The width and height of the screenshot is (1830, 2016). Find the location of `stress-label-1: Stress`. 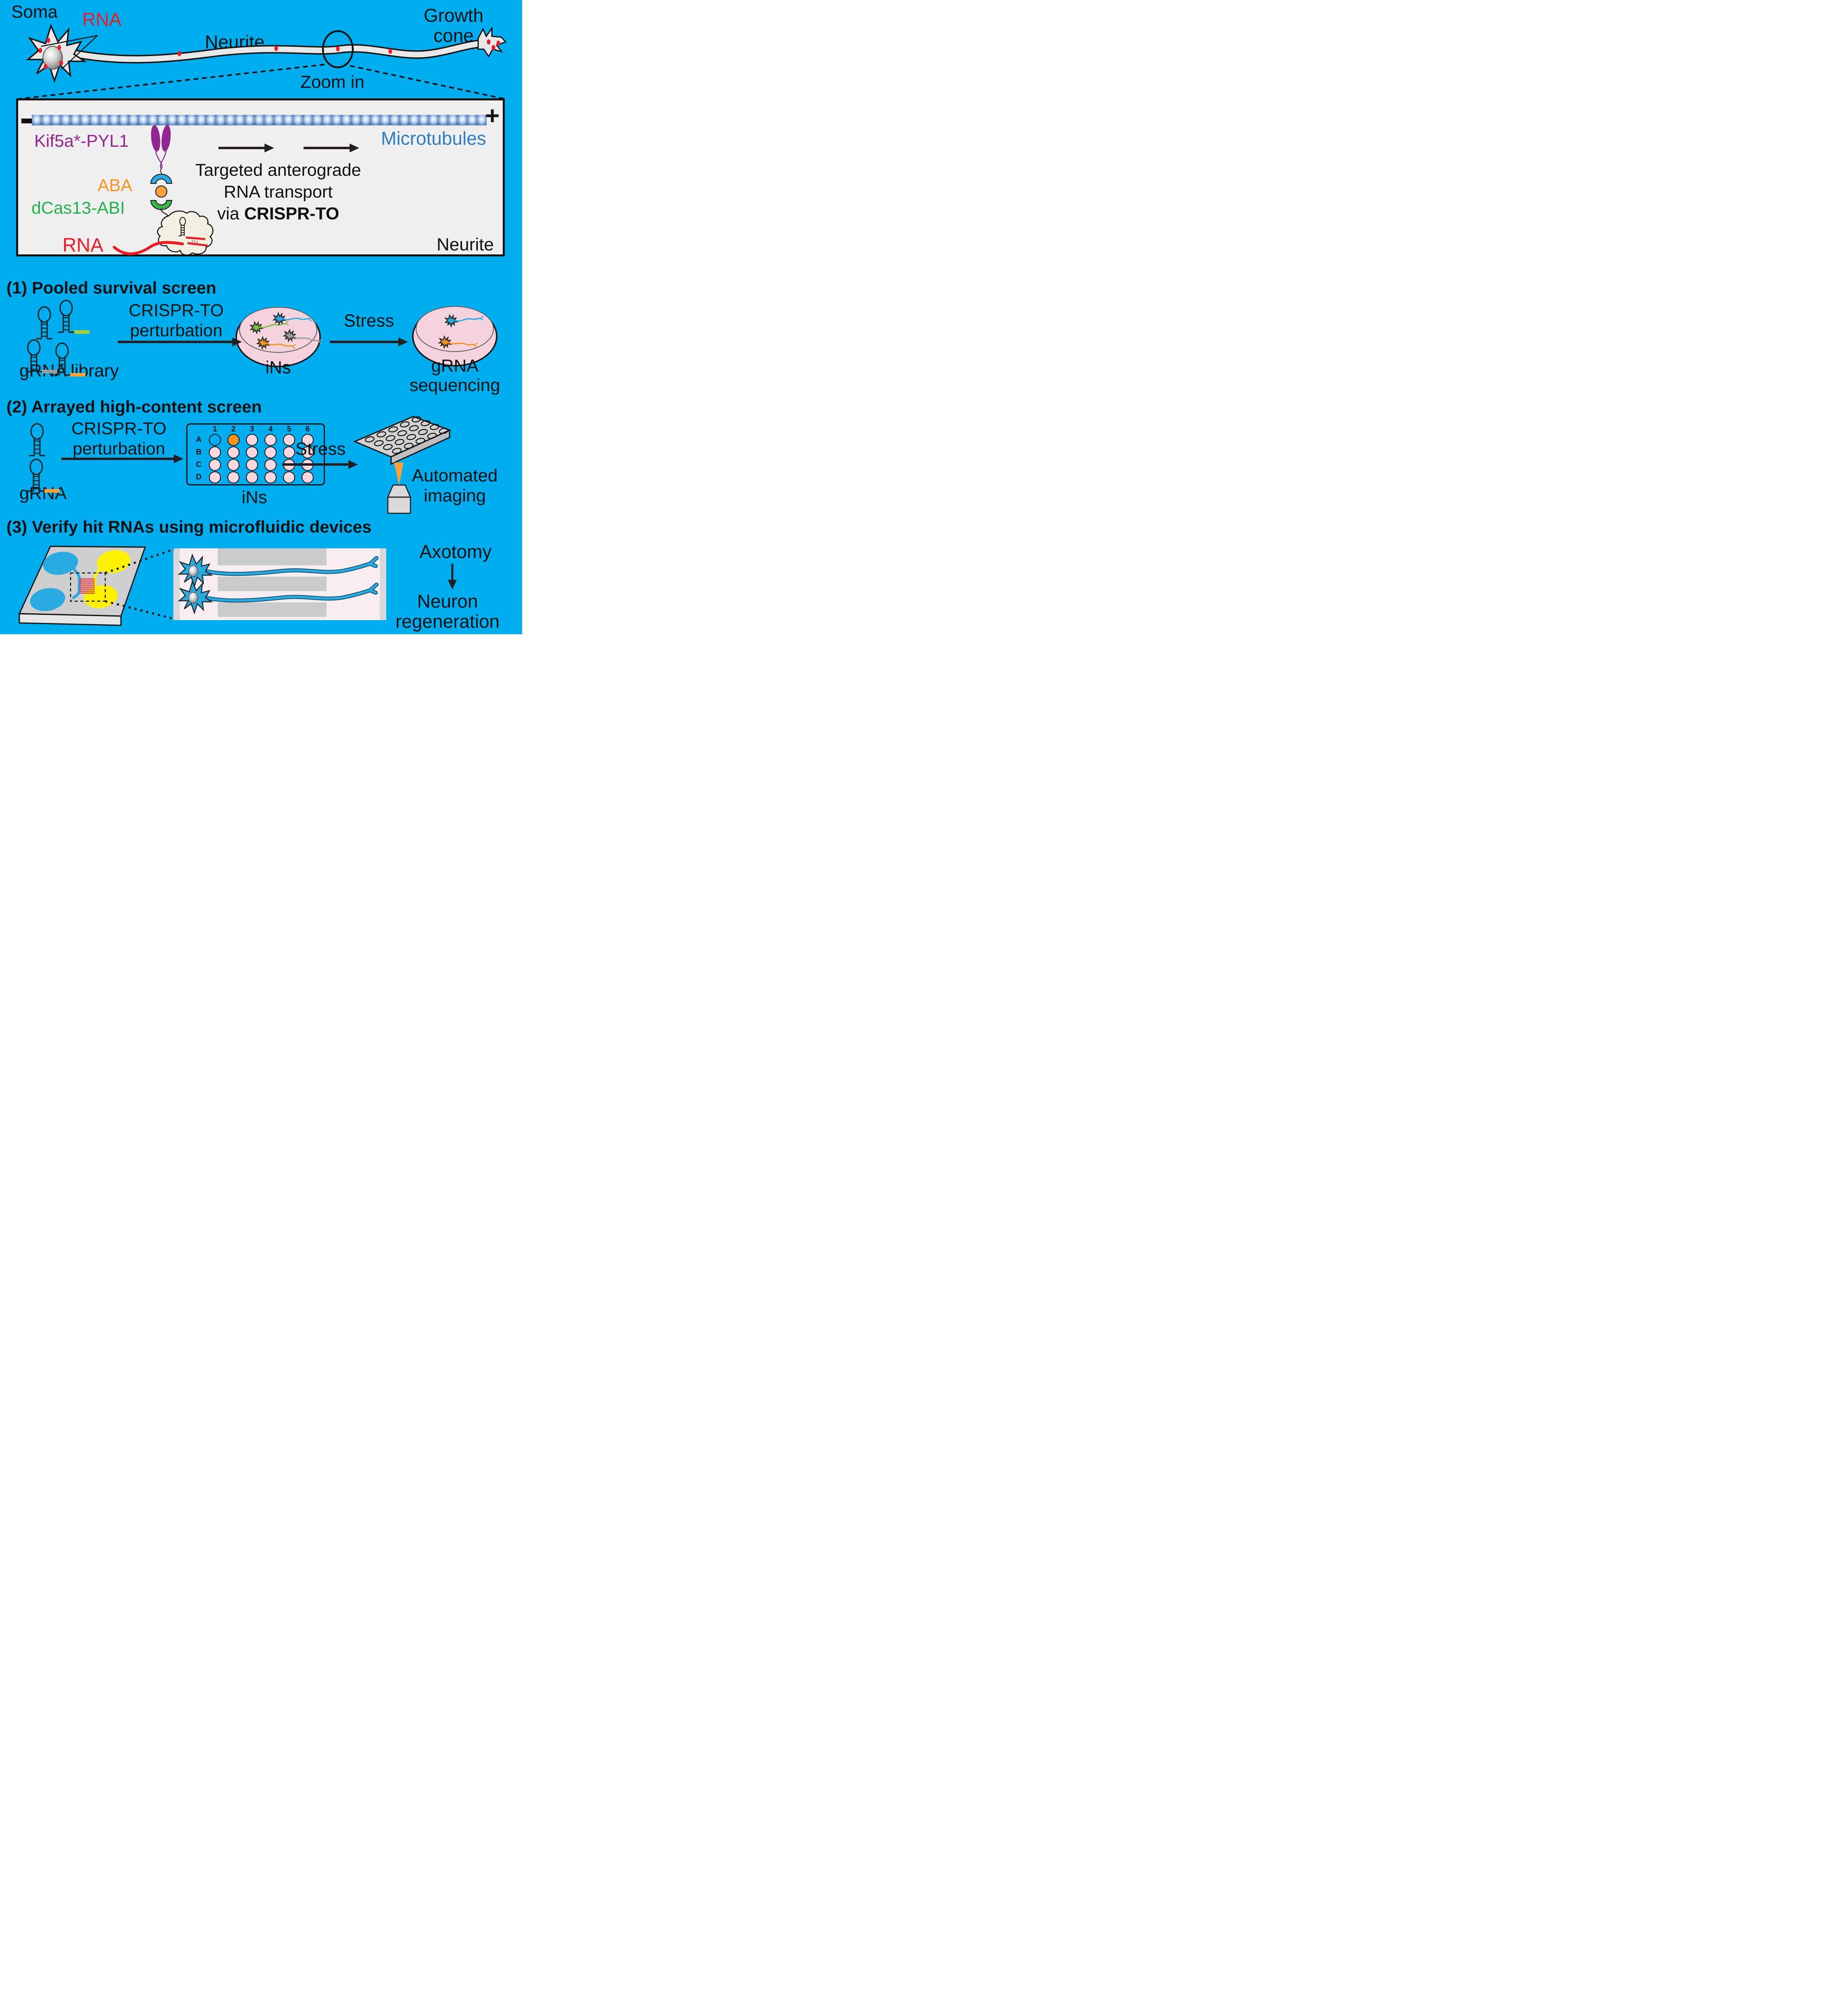

stress-label-1: Stress is located at coordinates (369, 321).